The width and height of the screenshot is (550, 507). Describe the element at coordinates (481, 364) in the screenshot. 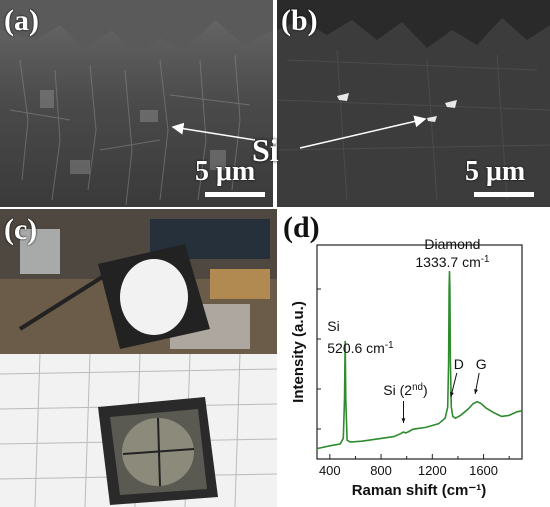

I see `annotation-g-band: G` at that location.